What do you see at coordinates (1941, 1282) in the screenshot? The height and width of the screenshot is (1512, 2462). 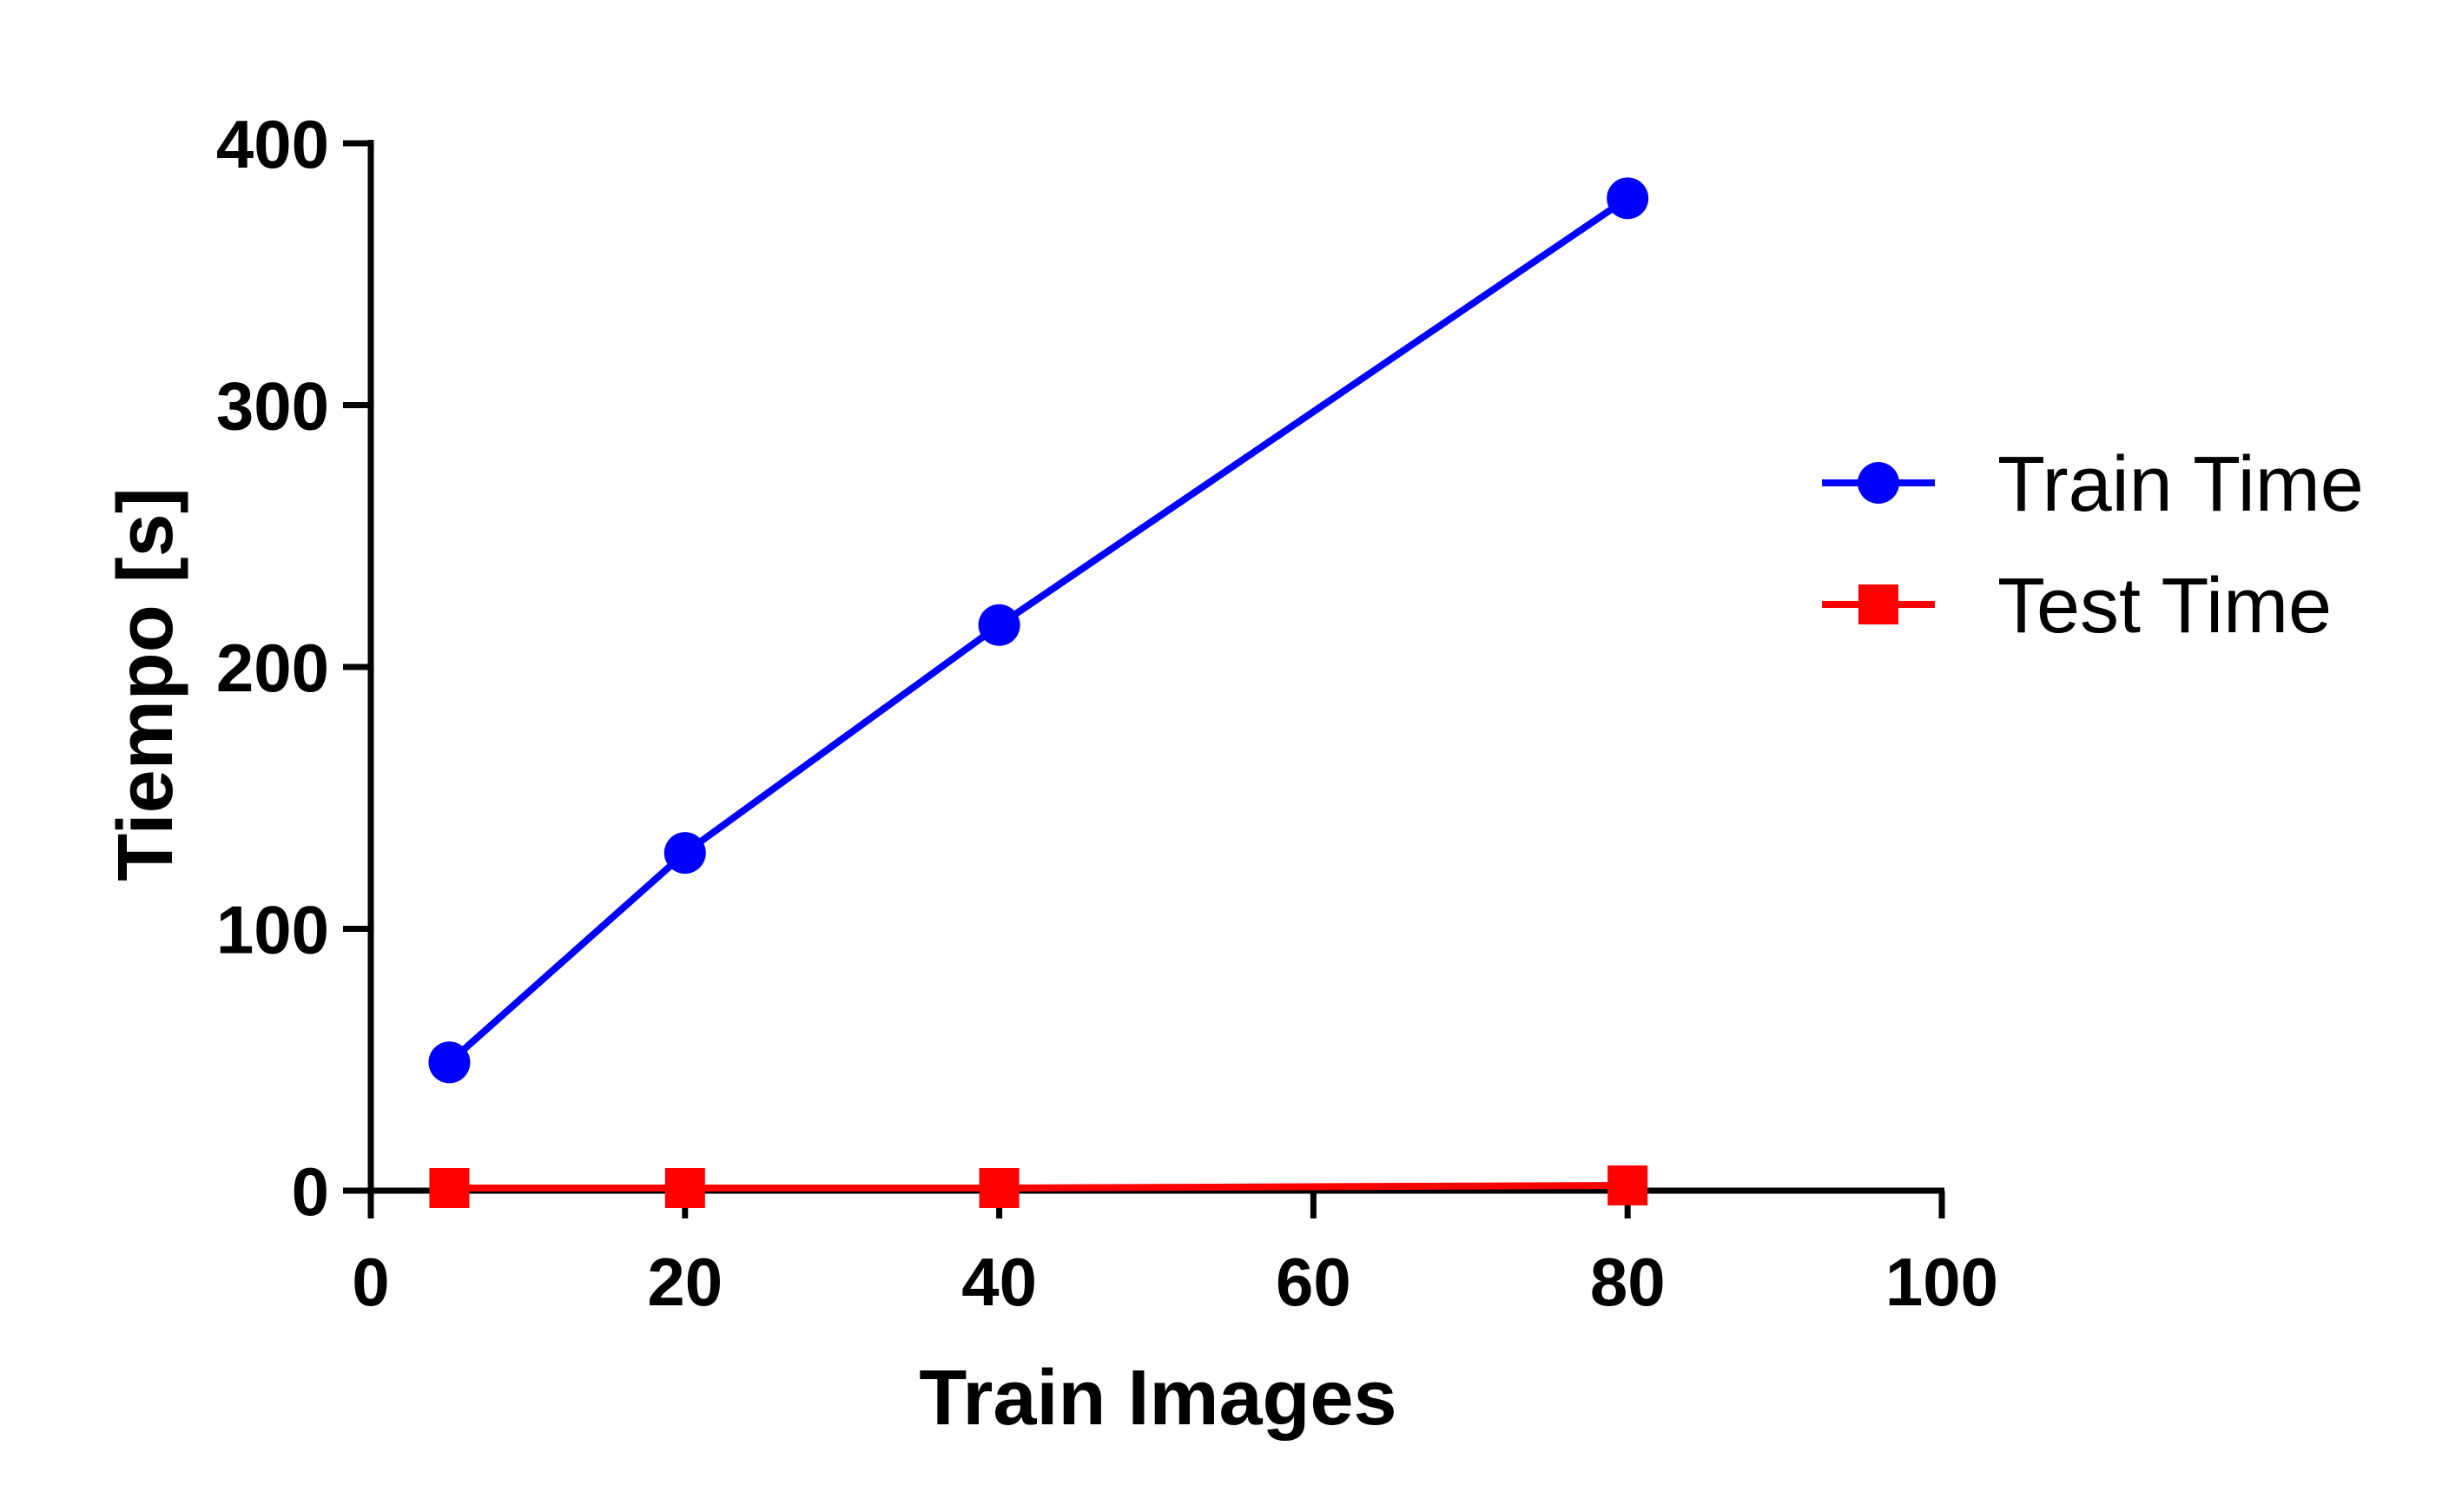 I see `x-tick-label: 100` at bounding box center [1941, 1282].